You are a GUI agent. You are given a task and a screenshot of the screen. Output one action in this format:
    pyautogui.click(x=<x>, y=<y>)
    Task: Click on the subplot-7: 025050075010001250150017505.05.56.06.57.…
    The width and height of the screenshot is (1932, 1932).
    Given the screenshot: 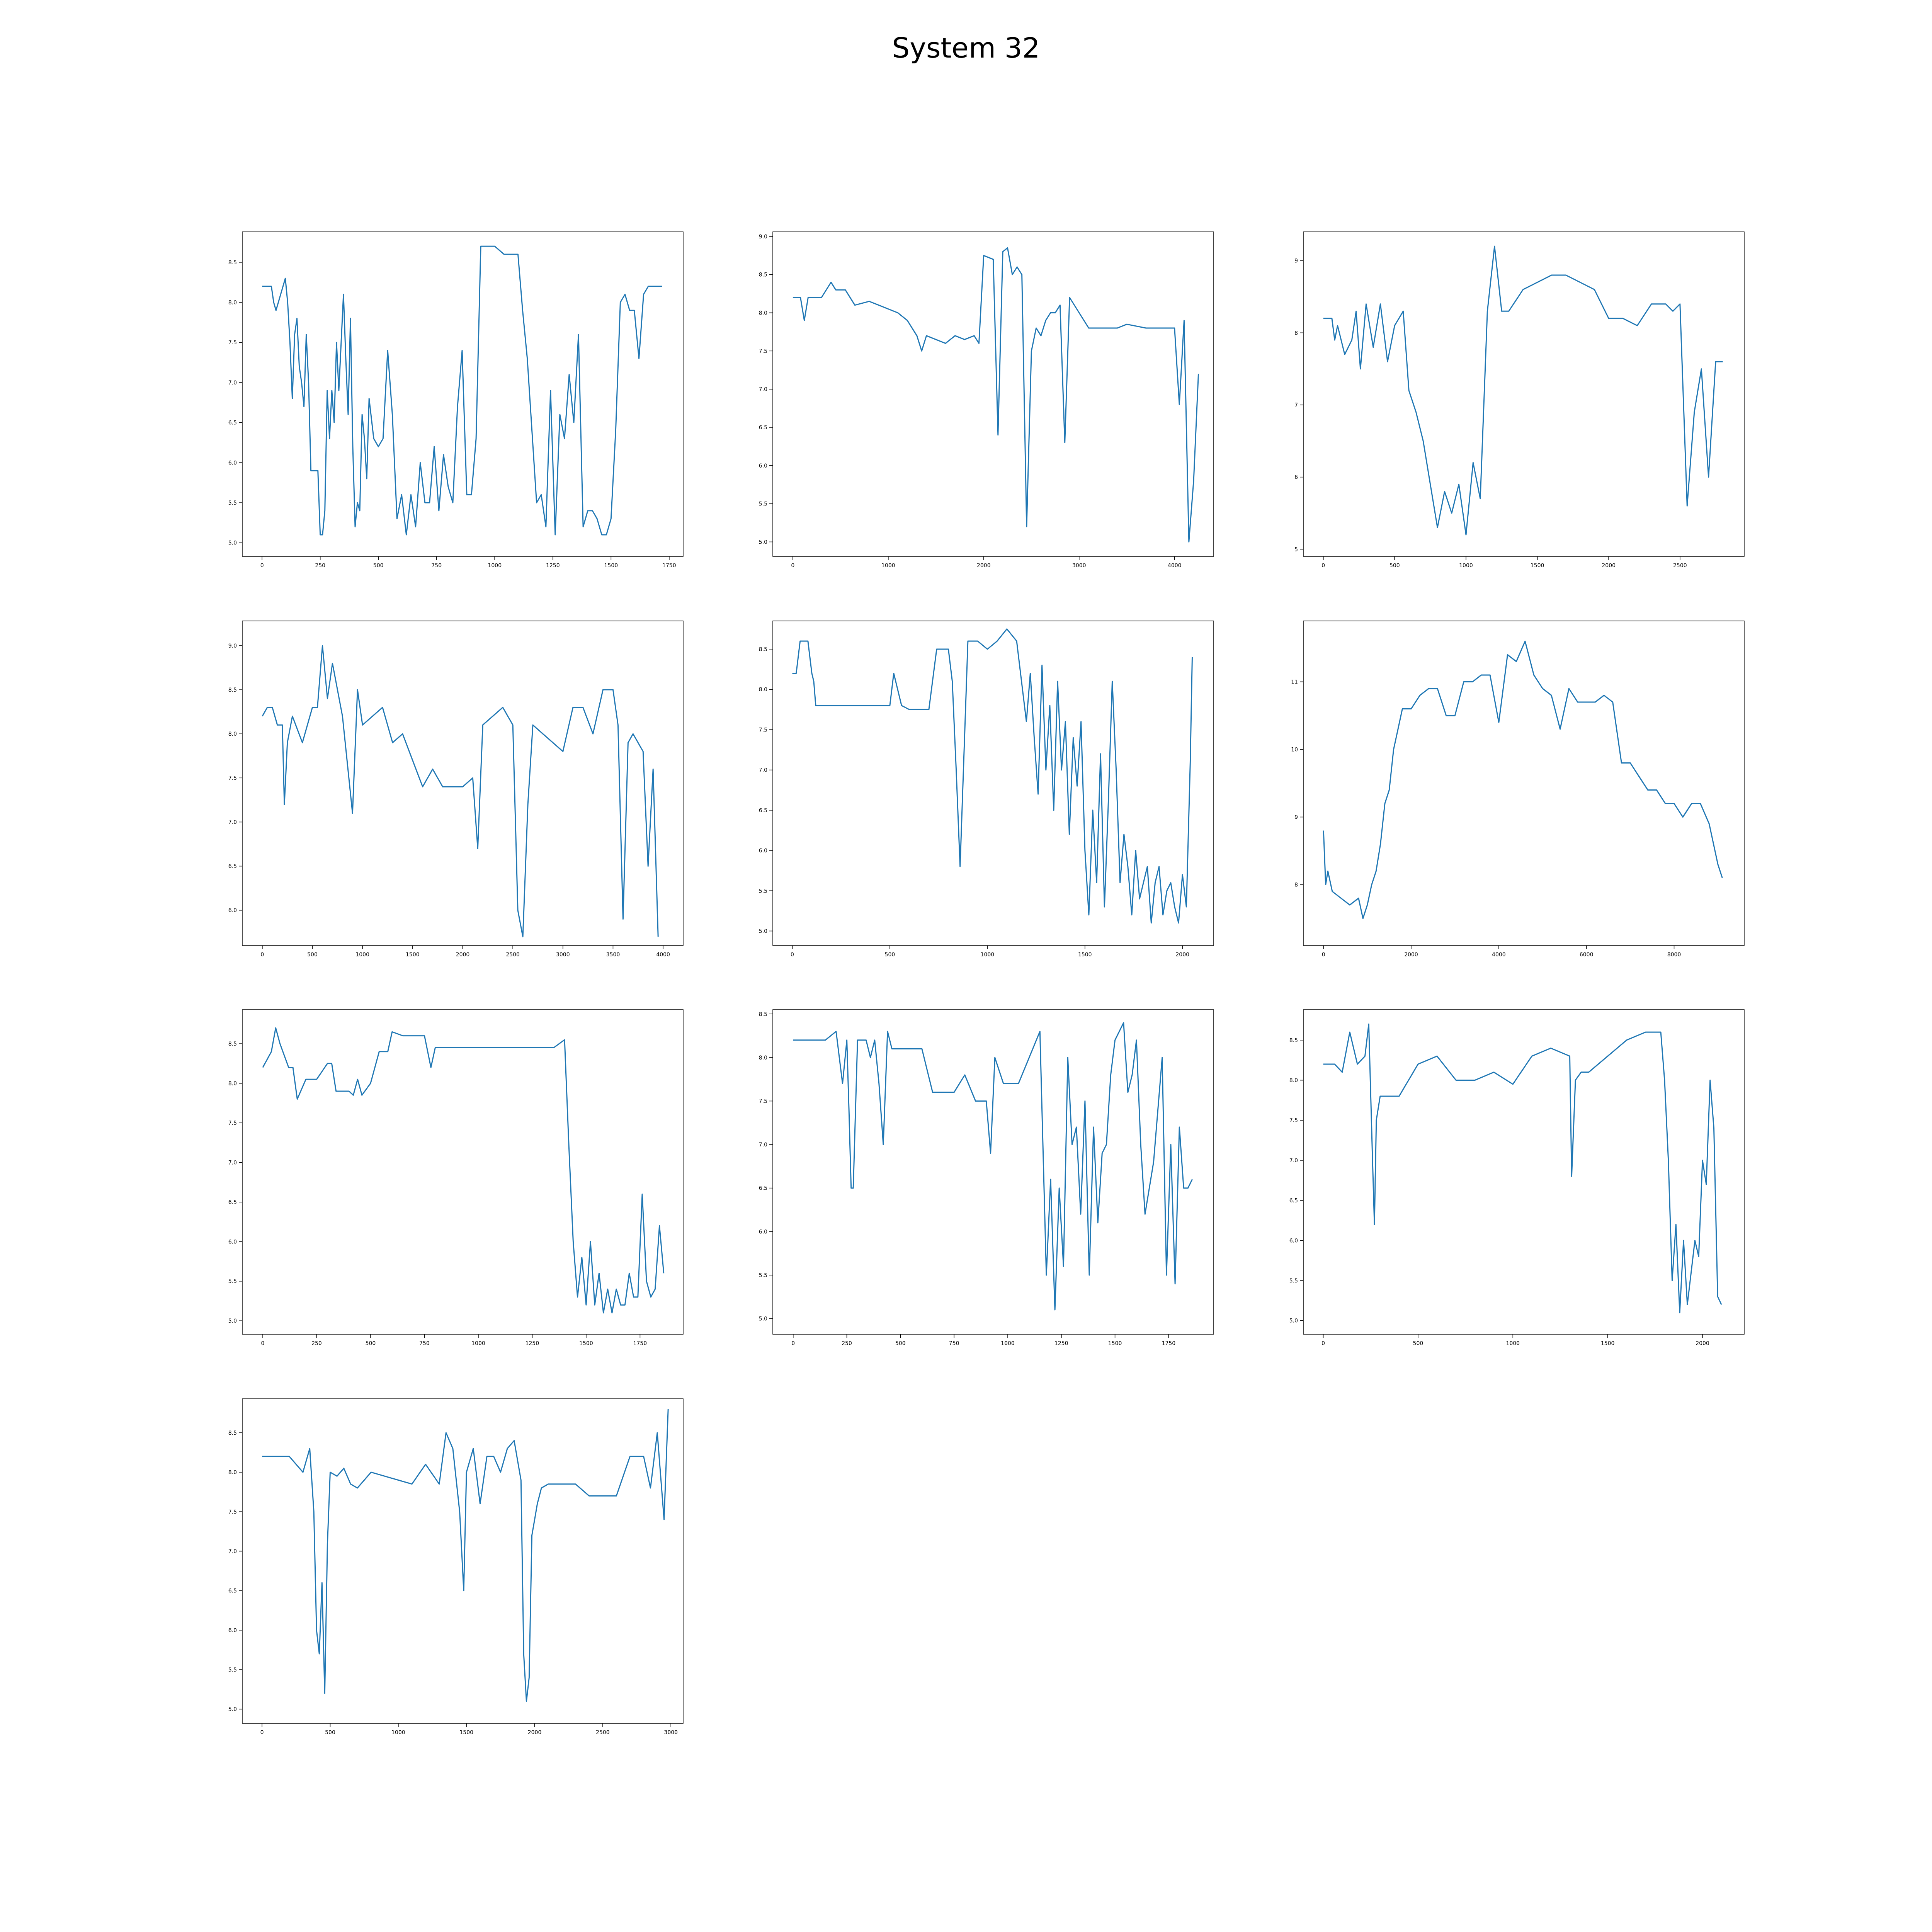 What is the action you would take?
    pyautogui.click(x=456, y=1178)
    